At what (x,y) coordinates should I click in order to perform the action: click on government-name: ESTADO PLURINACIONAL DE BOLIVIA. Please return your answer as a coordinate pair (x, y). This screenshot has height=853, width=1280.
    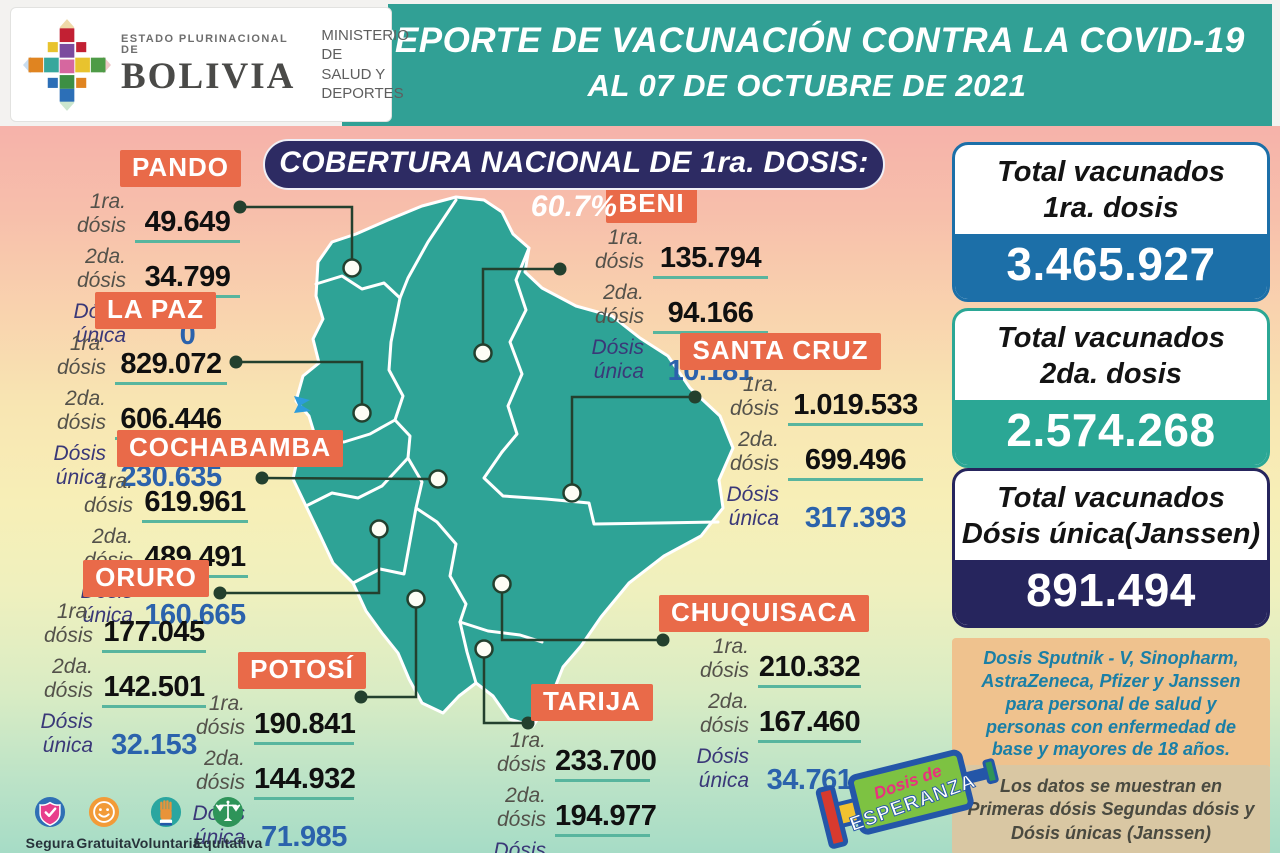
    Looking at the image, I should click on (208, 65).